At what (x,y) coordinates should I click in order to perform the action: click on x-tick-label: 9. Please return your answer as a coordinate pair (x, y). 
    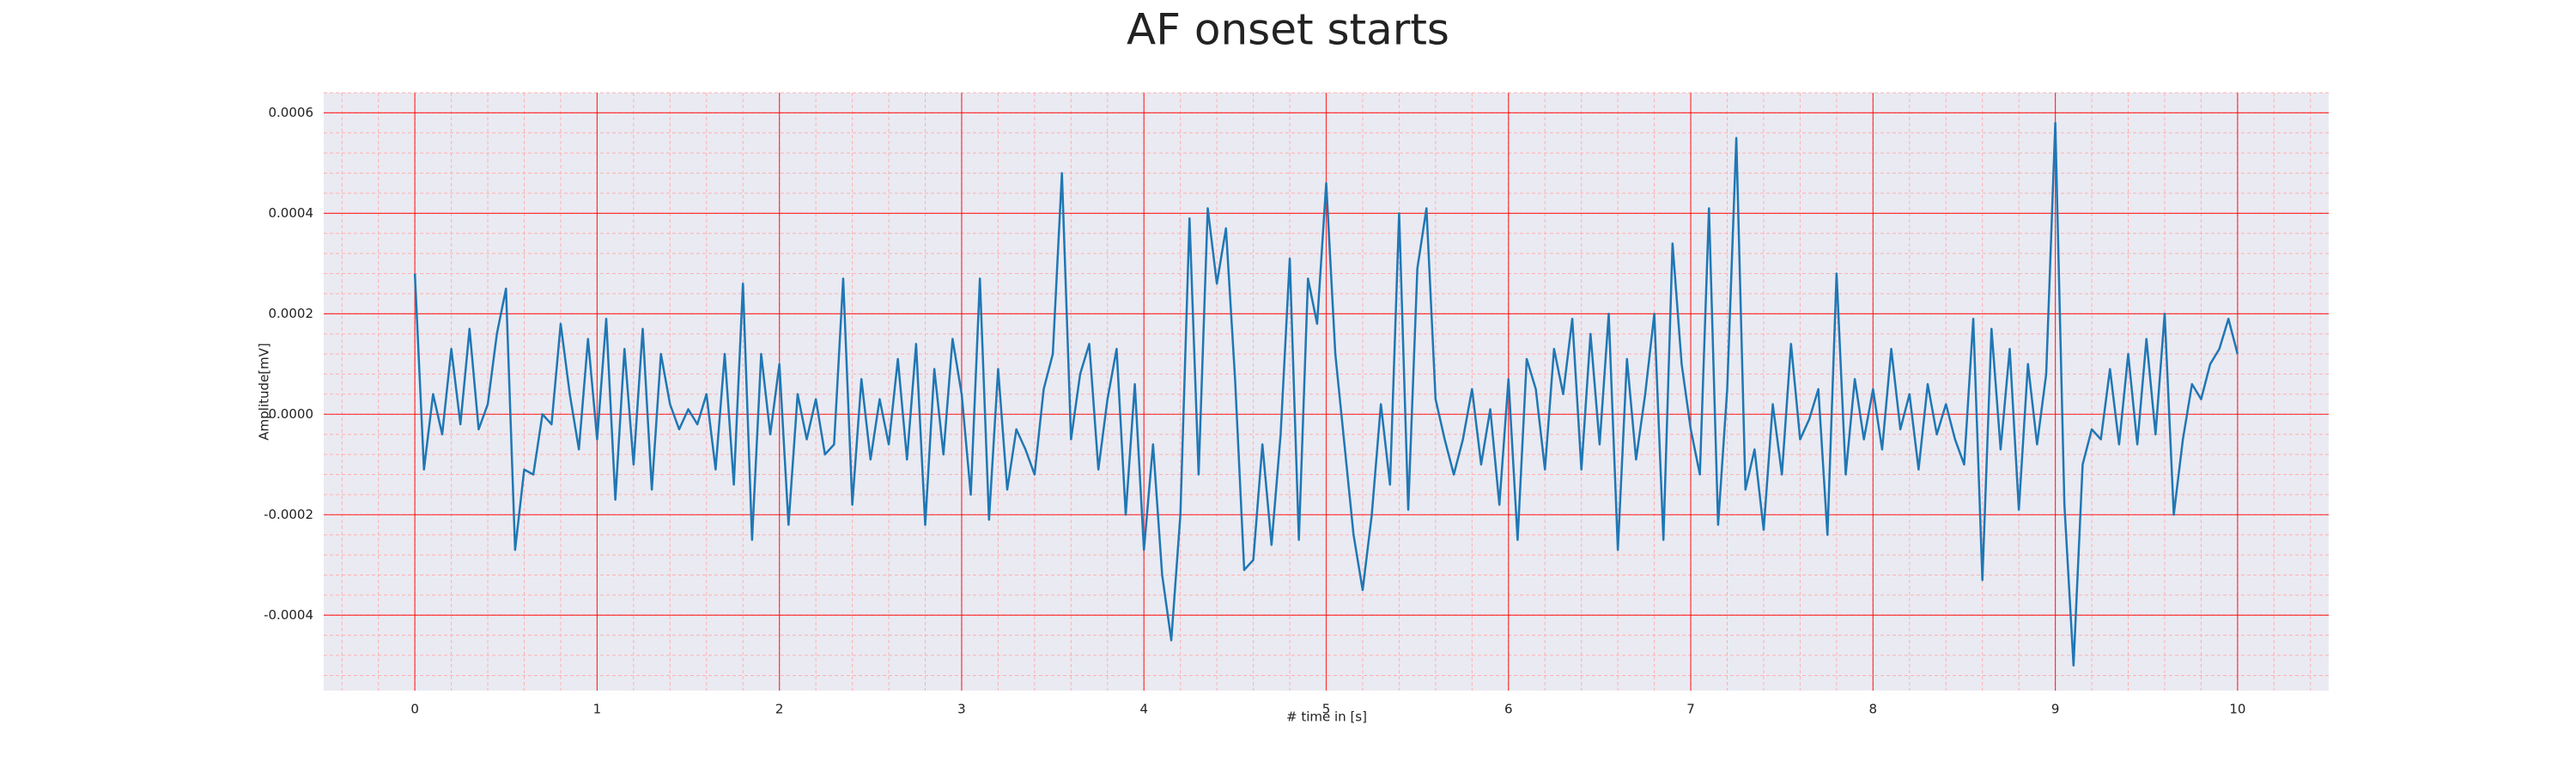
    Looking at the image, I should click on (2055, 709).